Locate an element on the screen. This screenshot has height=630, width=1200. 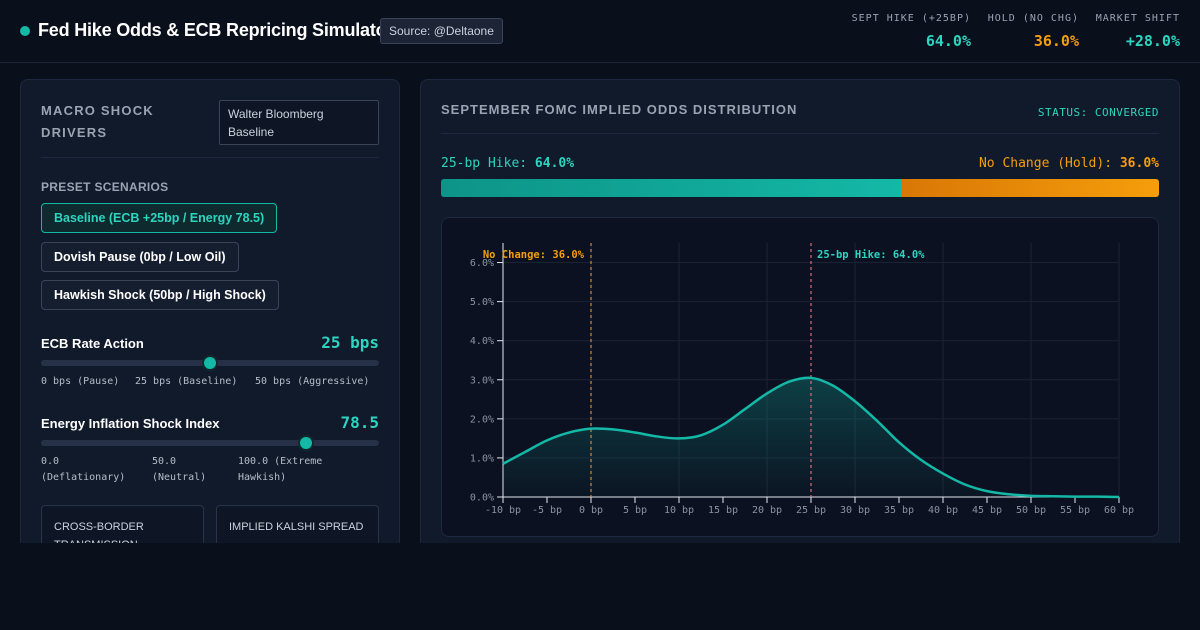
hold-odds-label: No Change (Hold): is located at coordinates (1045, 163).